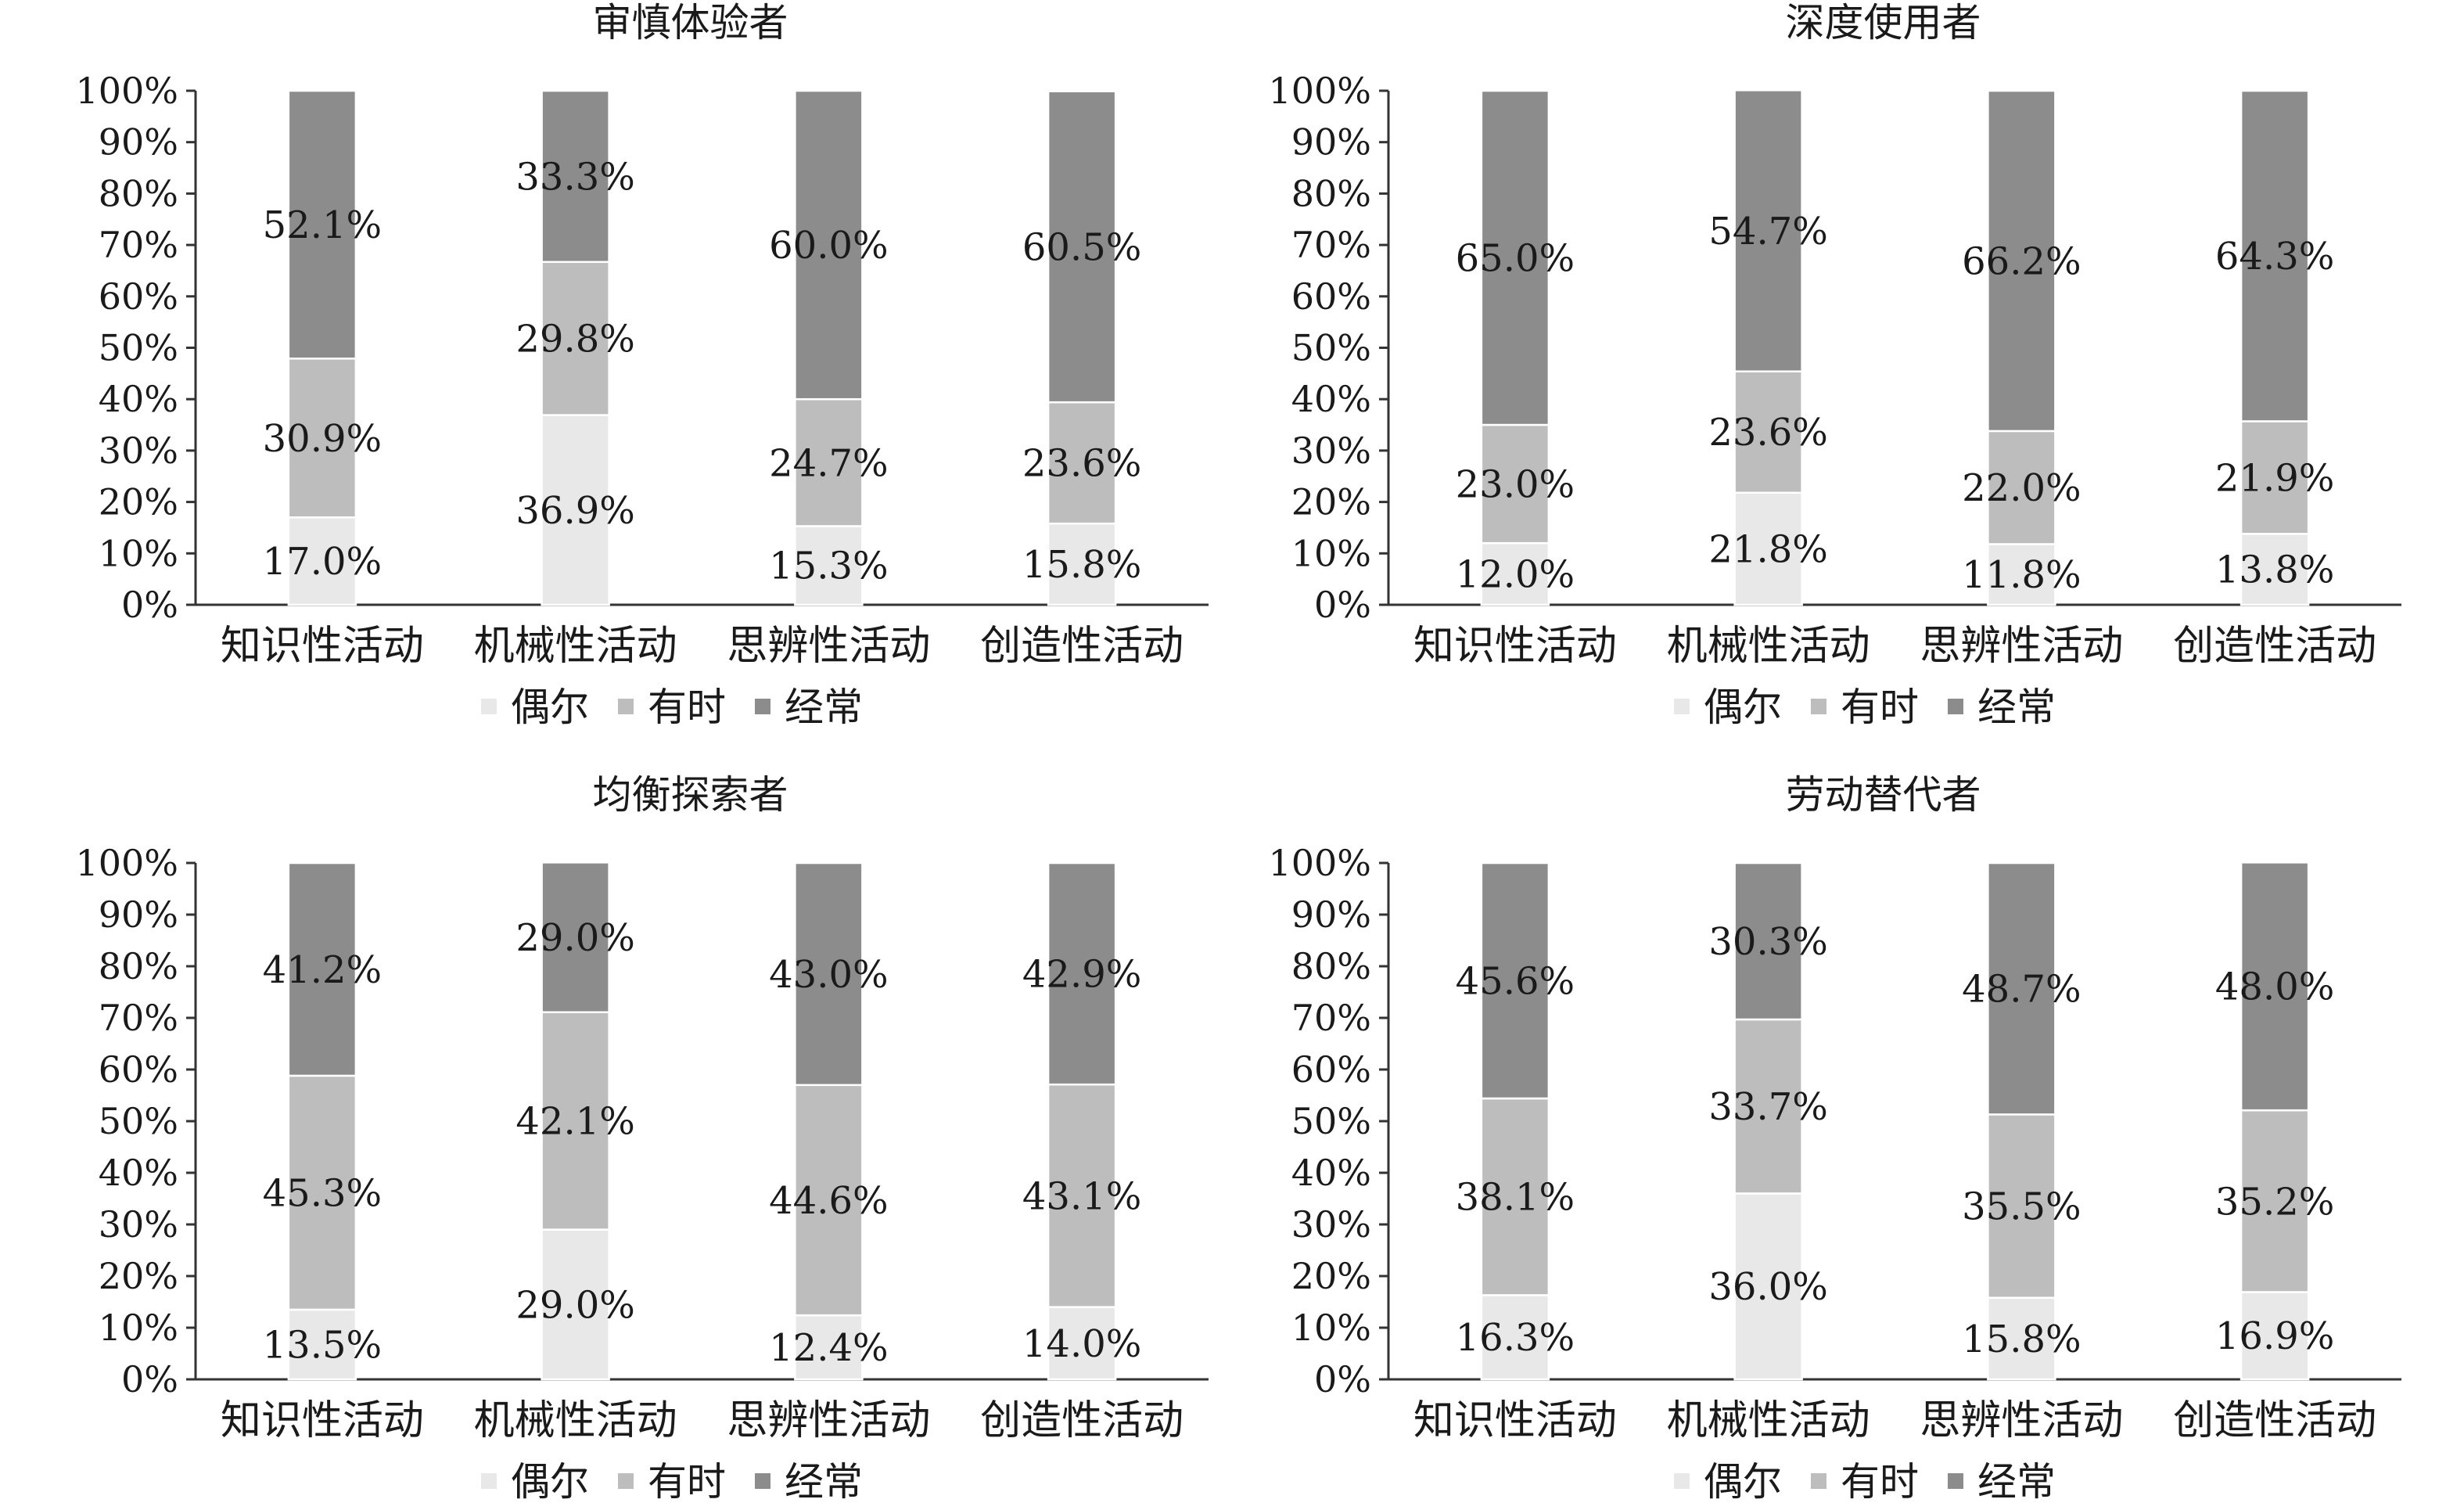  I want to click on data-label: 13.8%, so click(2274, 570).